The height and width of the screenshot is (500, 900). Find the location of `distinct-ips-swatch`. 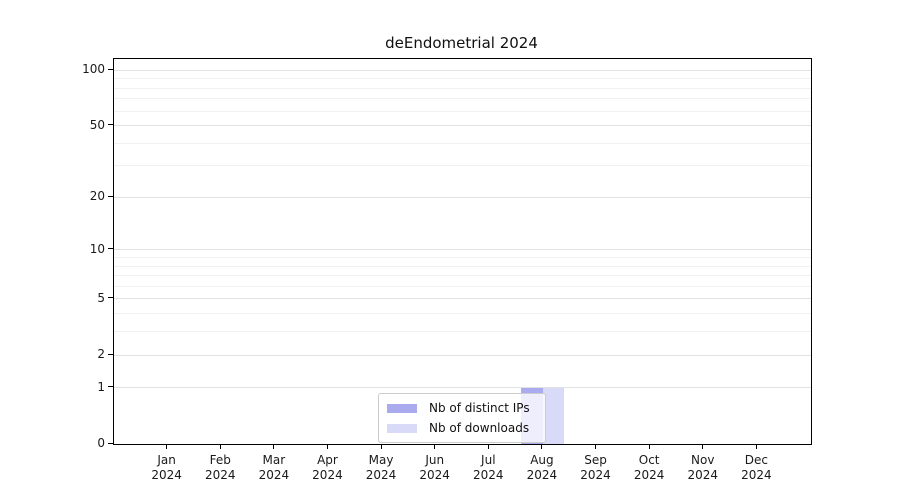

distinct-ips-swatch is located at coordinates (402, 408).